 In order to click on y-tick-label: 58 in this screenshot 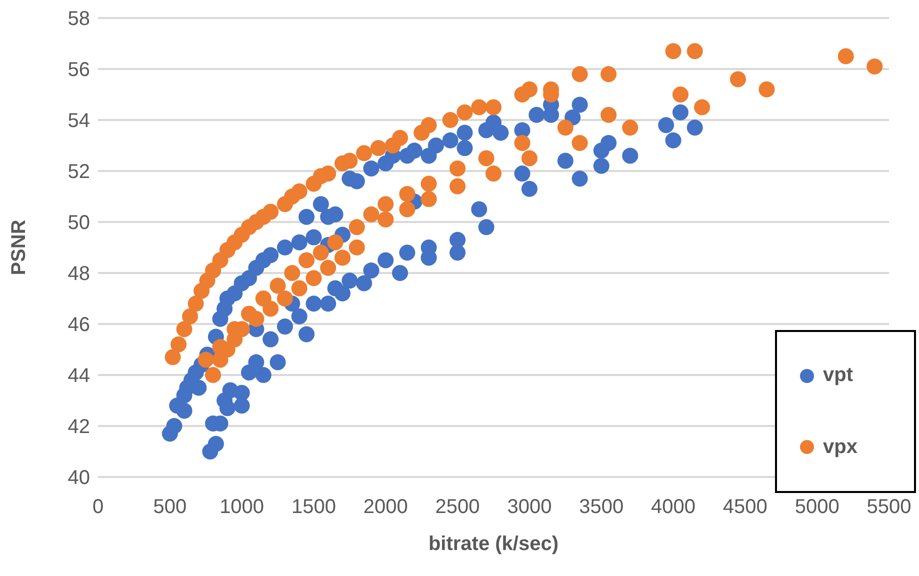, I will do `click(79, 19)`.